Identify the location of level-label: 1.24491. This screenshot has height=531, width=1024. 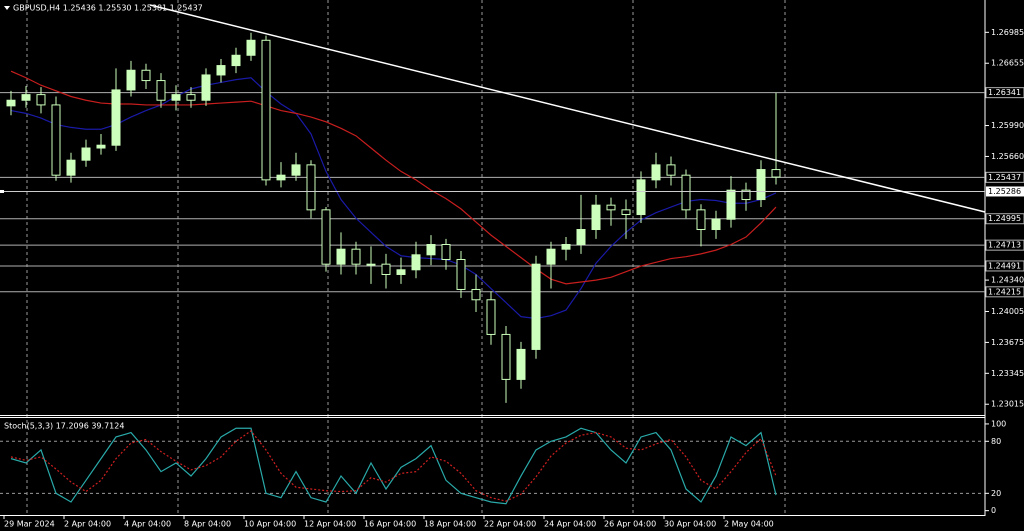
(1004, 265).